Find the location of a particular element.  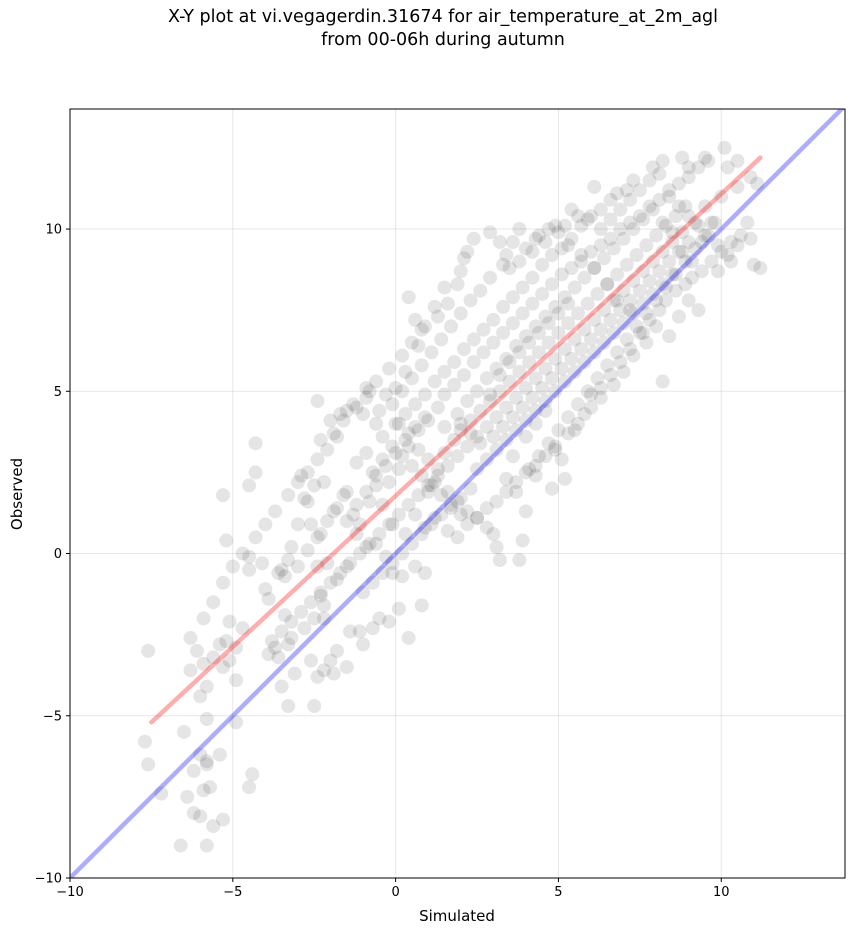

y-axis-label: Observed is located at coordinates (17, 494).